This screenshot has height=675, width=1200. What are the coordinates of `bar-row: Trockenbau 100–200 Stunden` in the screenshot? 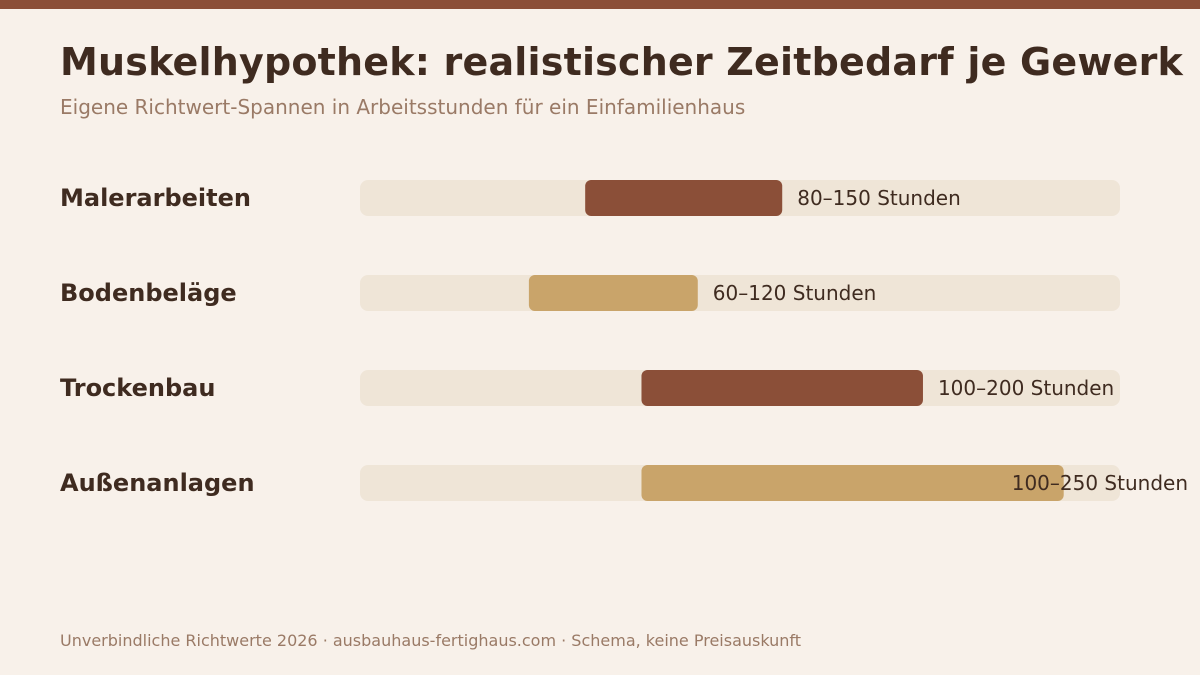 It's located at (590, 388).